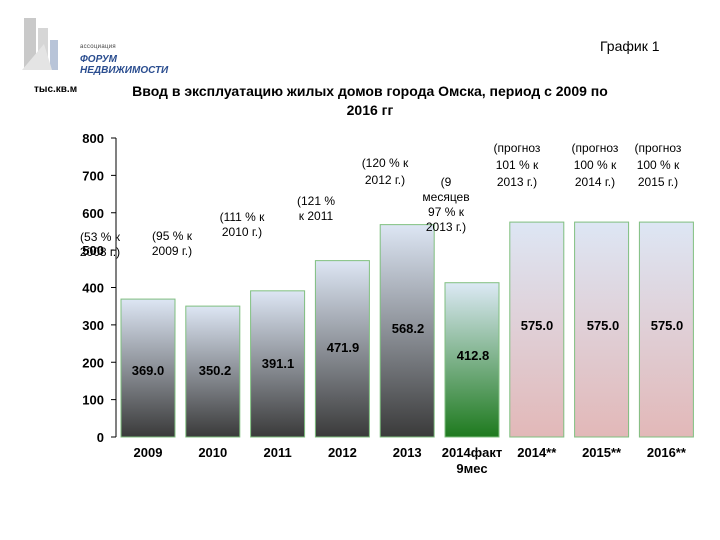  I want to click on bar-annotation: 2012 г.), so click(385, 180).